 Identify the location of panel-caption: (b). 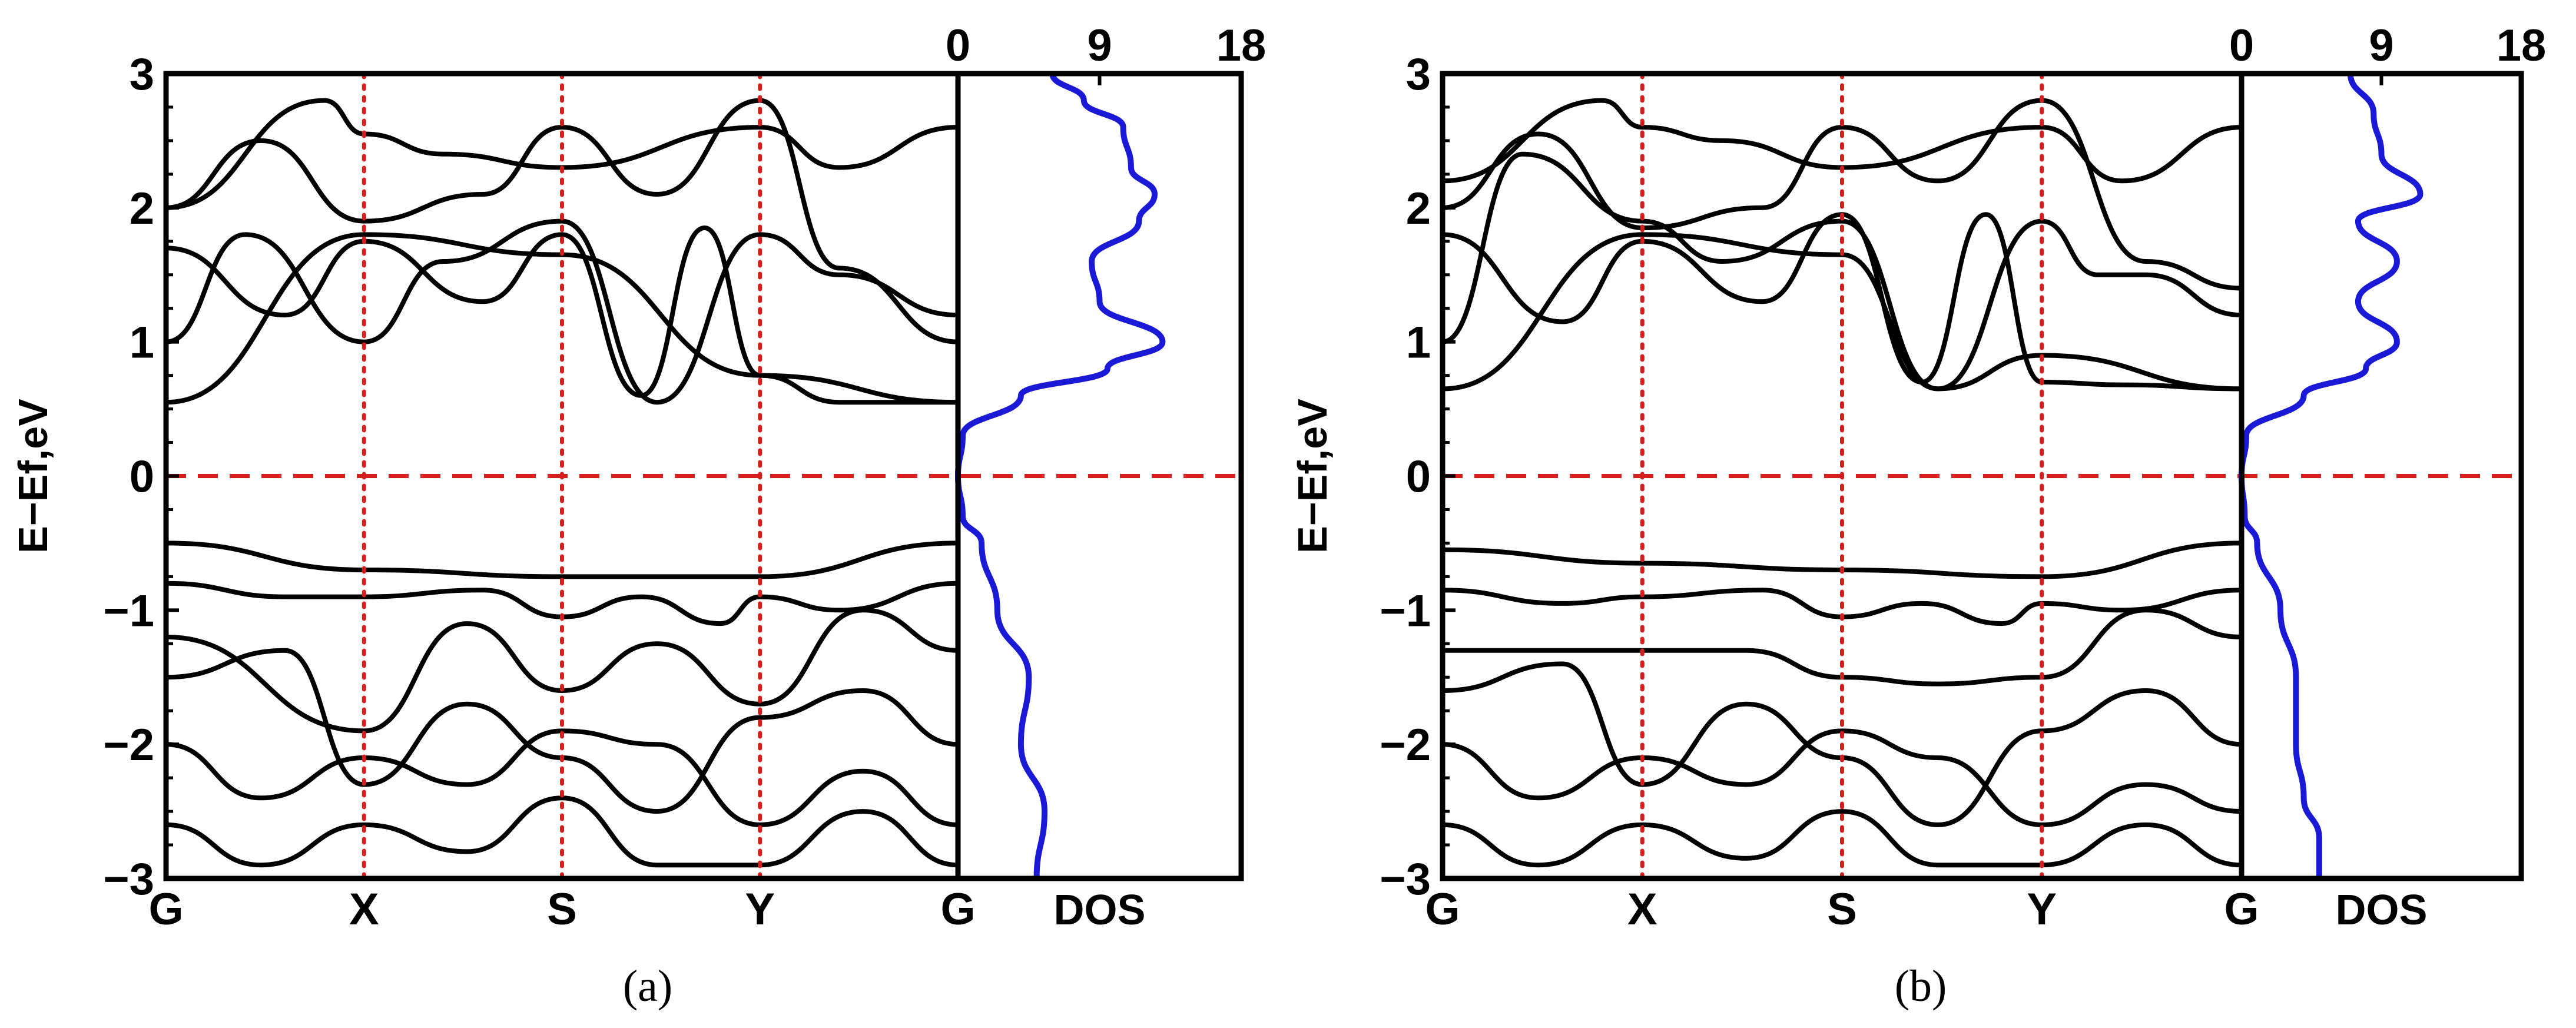
(1921, 986).